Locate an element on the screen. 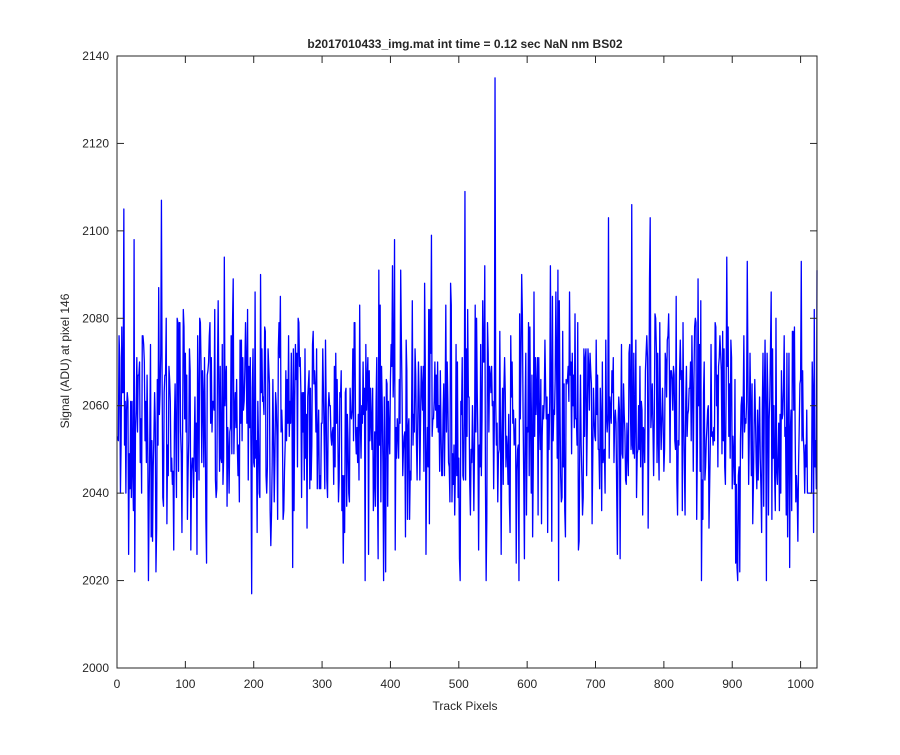 This screenshot has width=900, height=755. y-tick-label: 2060 is located at coordinates (95, 406).